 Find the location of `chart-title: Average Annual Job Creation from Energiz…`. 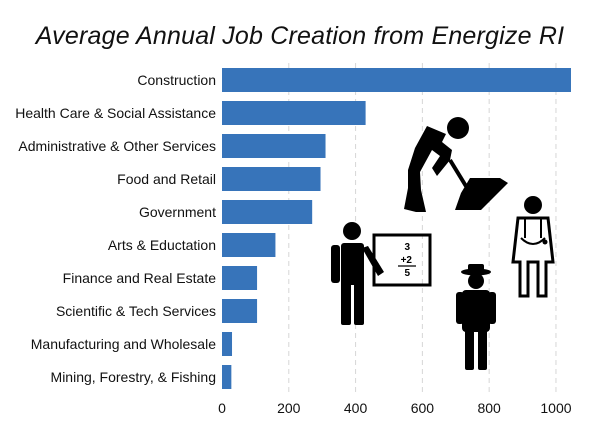

chart-title: Average Annual Job Creation from Energiz… is located at coordinates (300, 36).